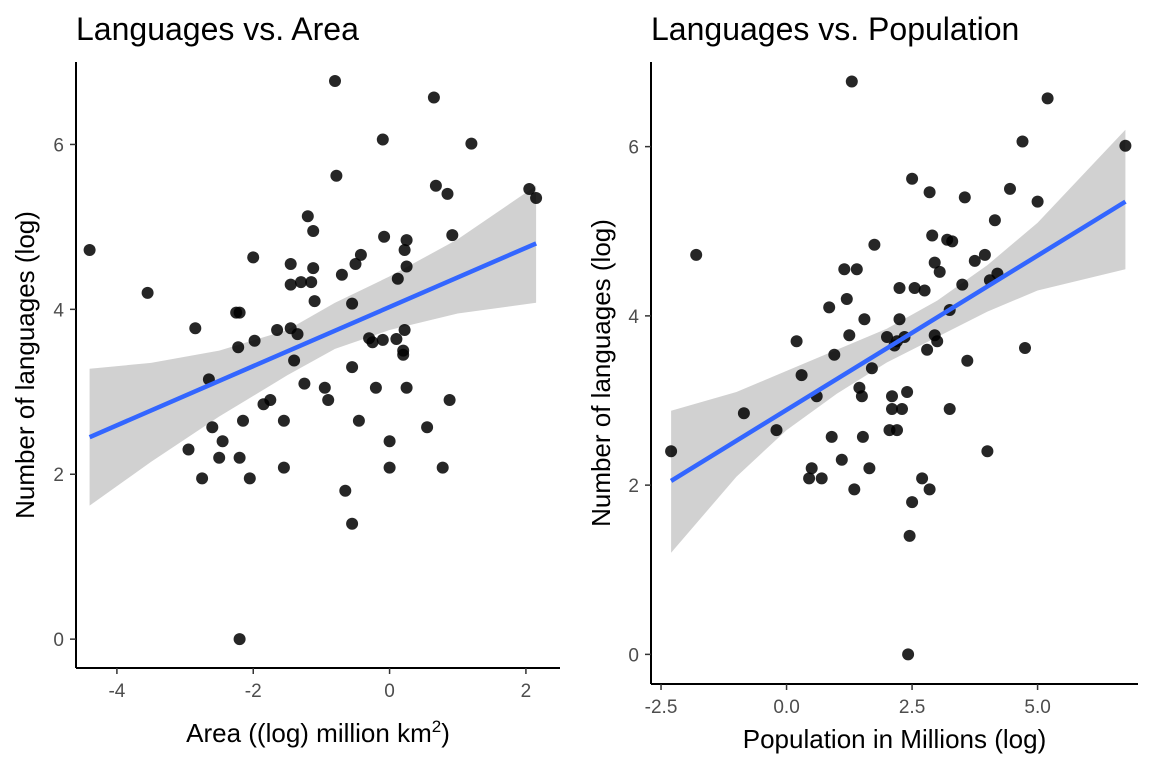 The image size is (1152, 768). I want to click on x-axis-label: Population in Millions (log), so click(894, 739).